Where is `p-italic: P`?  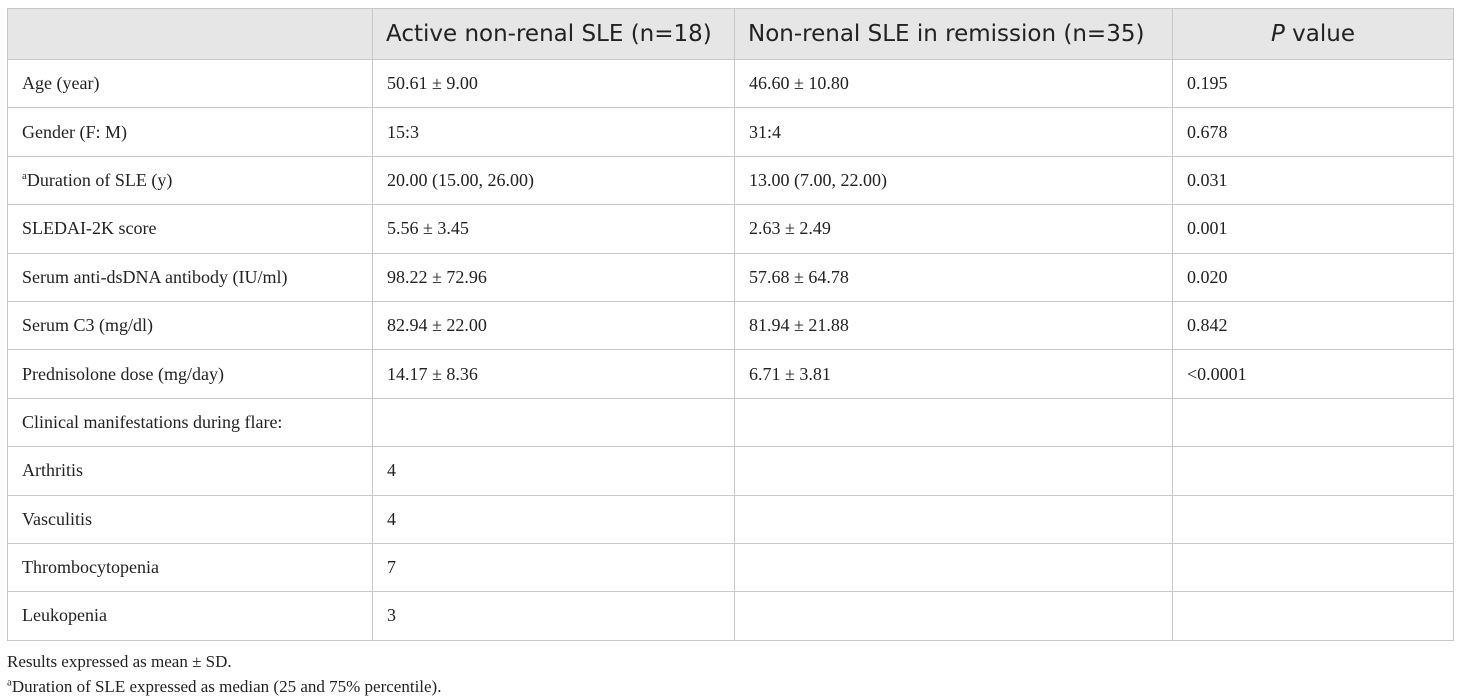 p-italic: P is located at coordinates (1277, 34).